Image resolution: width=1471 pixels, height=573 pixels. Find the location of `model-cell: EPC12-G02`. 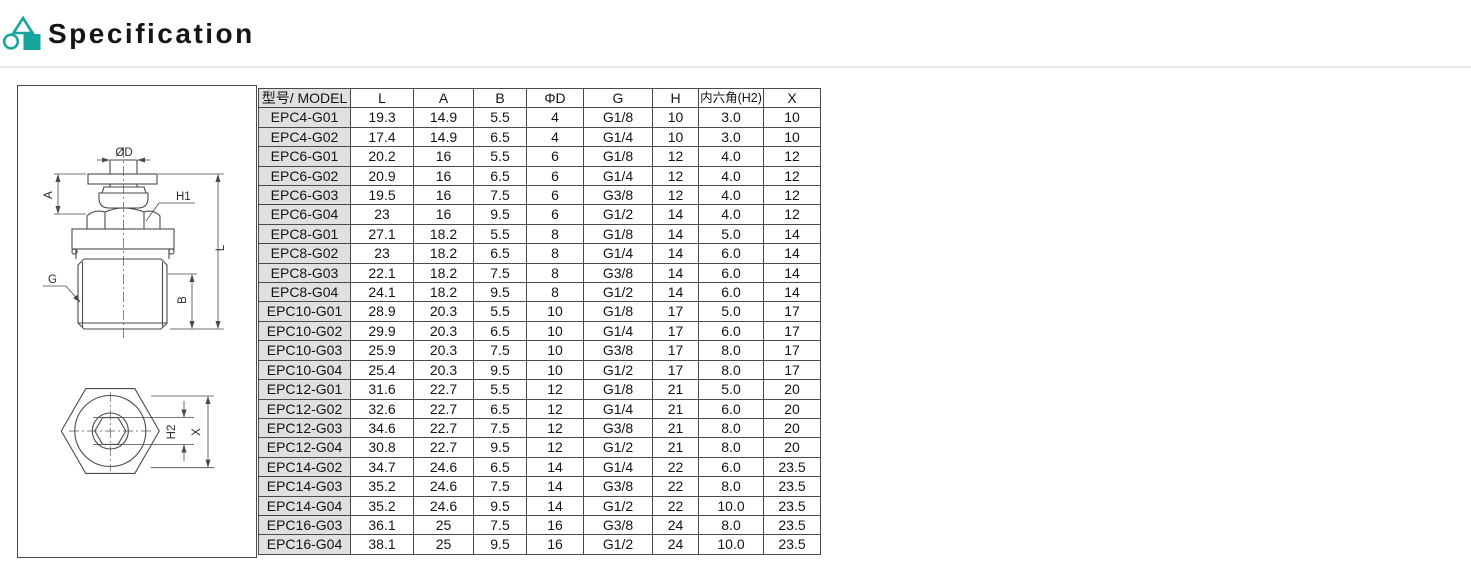

model-cell: EPC12-G02 is located at coordinates (304, 408).